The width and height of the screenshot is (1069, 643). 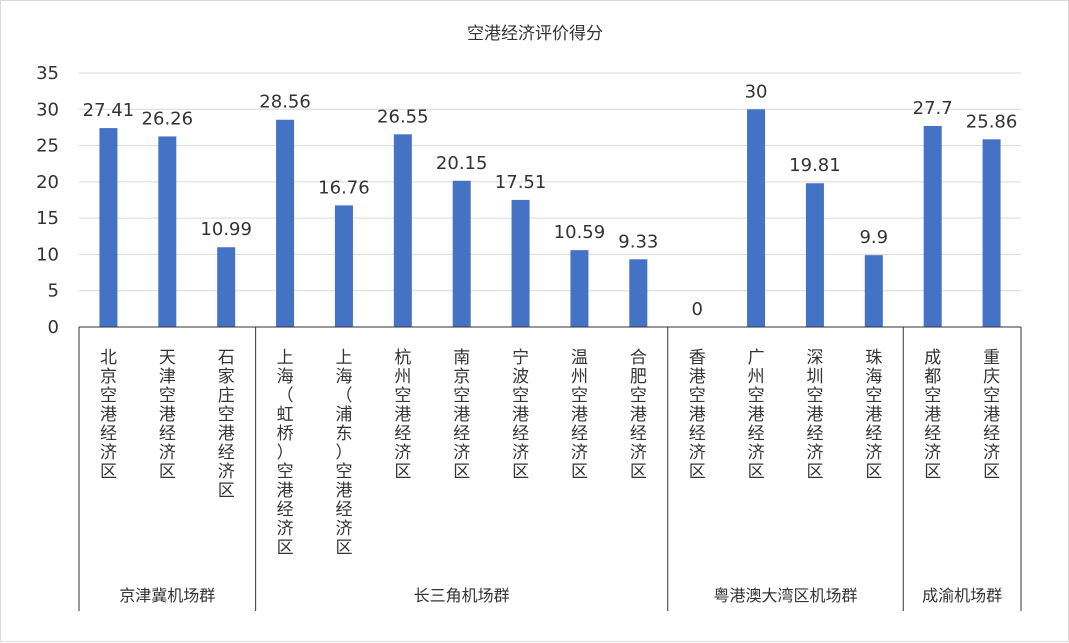 I want to click on category-label: 珠海空港经济区, so click(x=873, y=415).